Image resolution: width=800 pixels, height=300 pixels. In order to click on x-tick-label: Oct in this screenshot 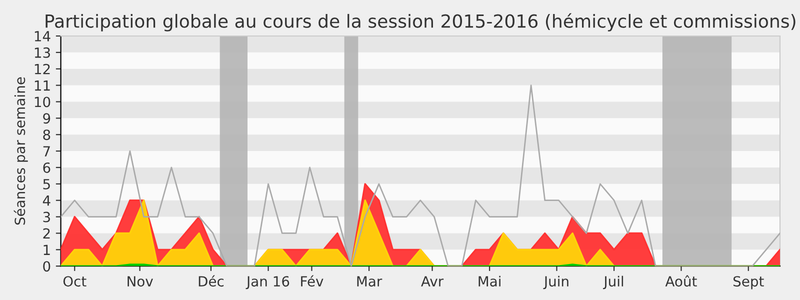, I will do `click(74, 281)`.